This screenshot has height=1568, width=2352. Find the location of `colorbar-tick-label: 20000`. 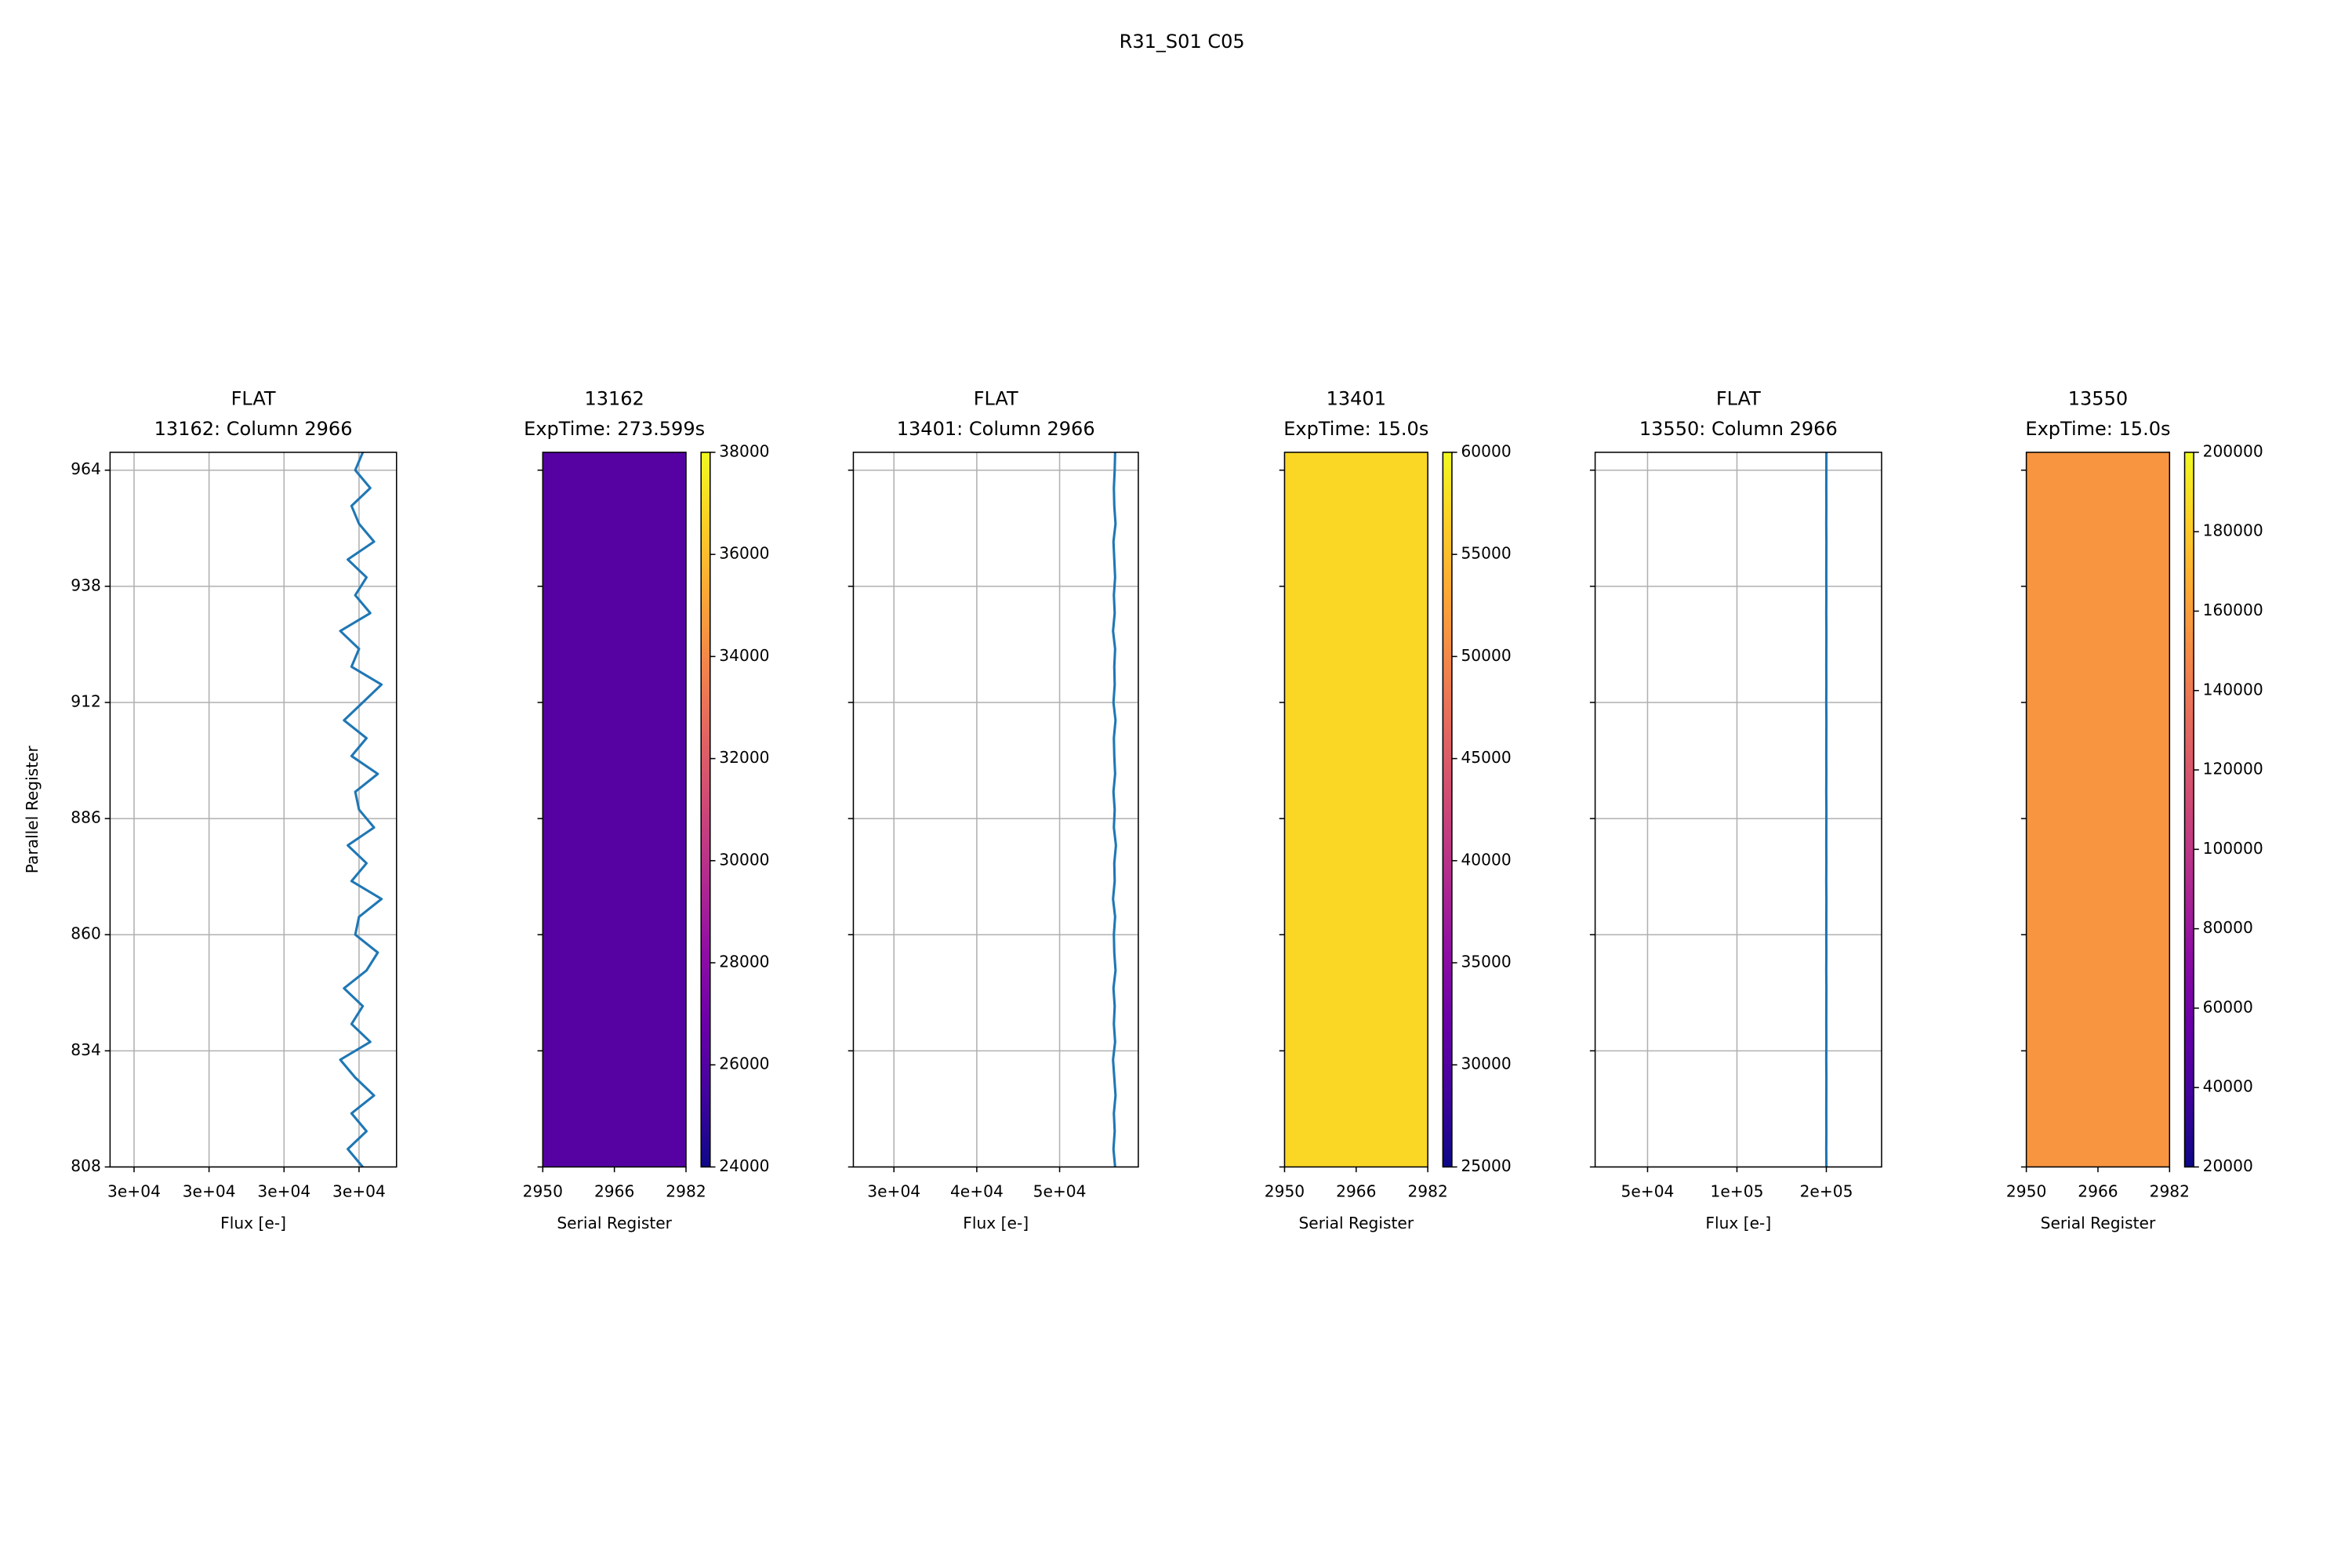

colorbar-tick-label: 20000 is located at coordinates (2228, 1165).